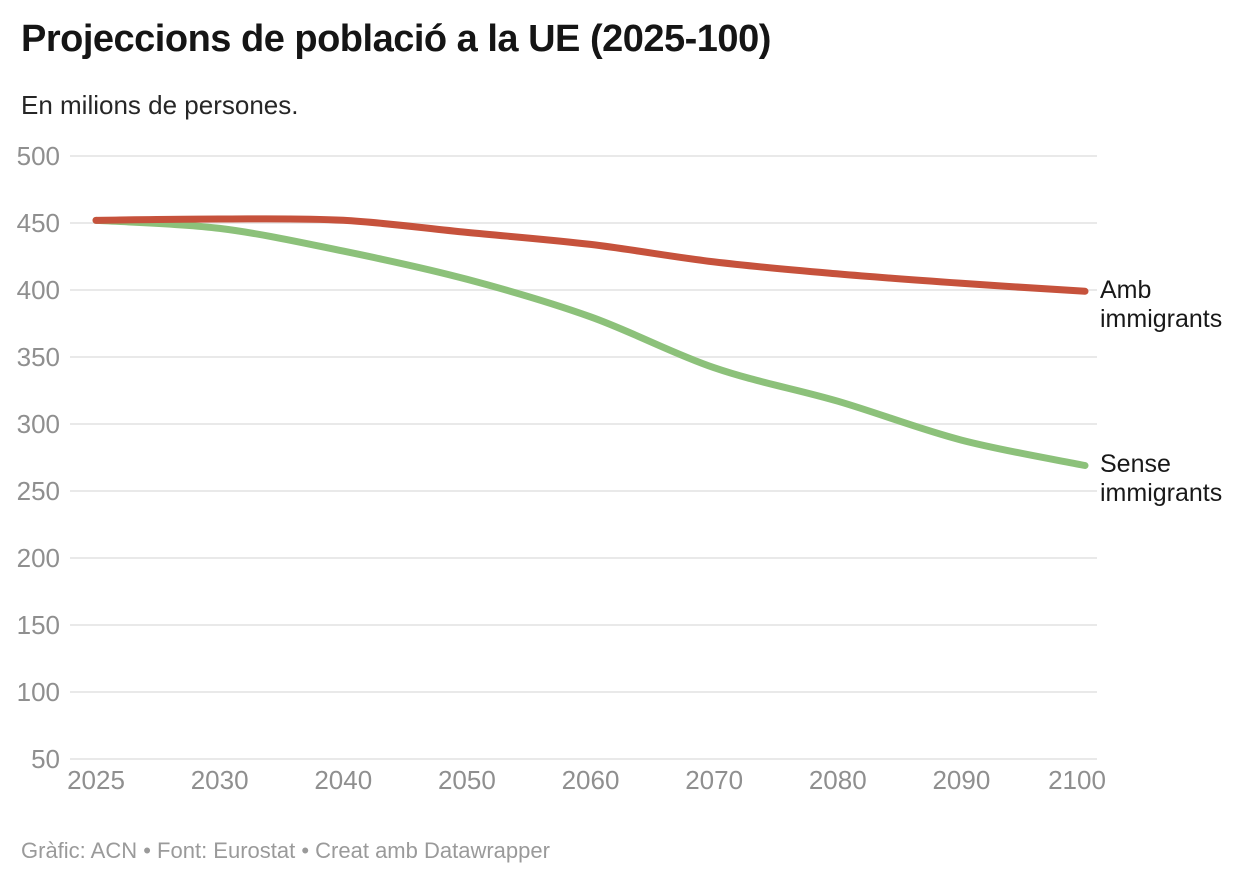 The width and height of the screenshot is (1240, 884). What do you see at coordinates (1161, 304) in the screenshot?
I see `series-label-amb-immigrants: Amb immigrants` at bounding box center [1161, 304].